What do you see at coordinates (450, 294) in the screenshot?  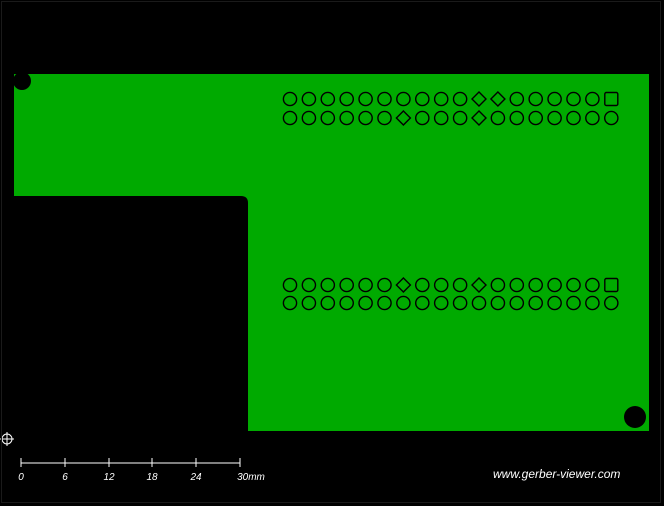 I see `bottom-header` at bounding box center [450, 294].